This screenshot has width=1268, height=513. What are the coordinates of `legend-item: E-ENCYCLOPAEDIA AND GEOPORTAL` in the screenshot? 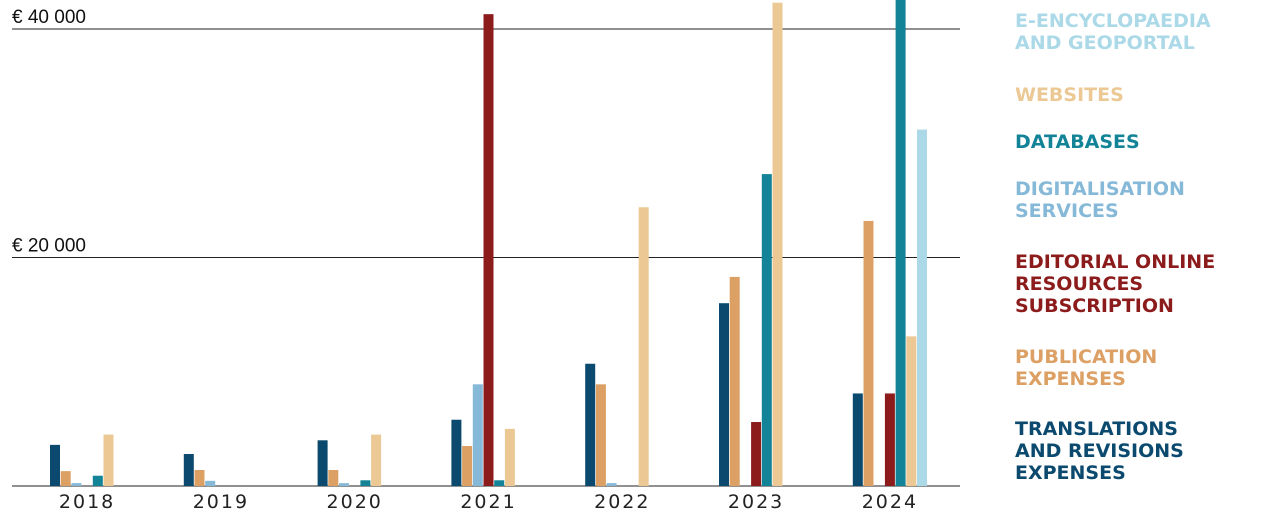 It's located at (1113, 32).